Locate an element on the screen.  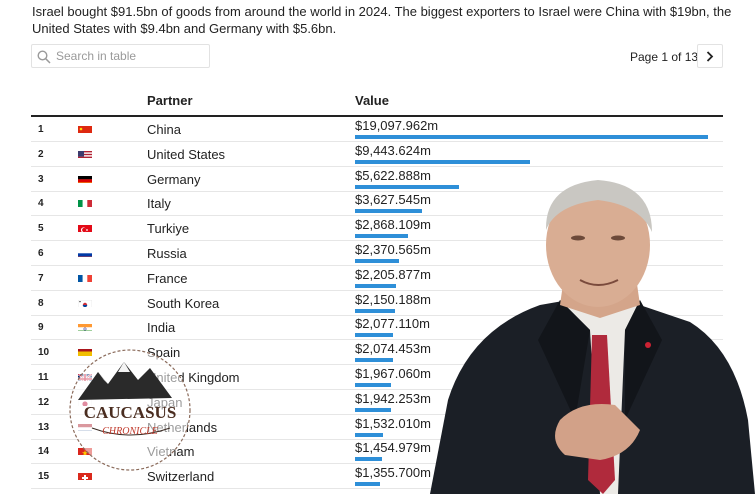
row-rank: 6 is located at coordinates (41, 253).